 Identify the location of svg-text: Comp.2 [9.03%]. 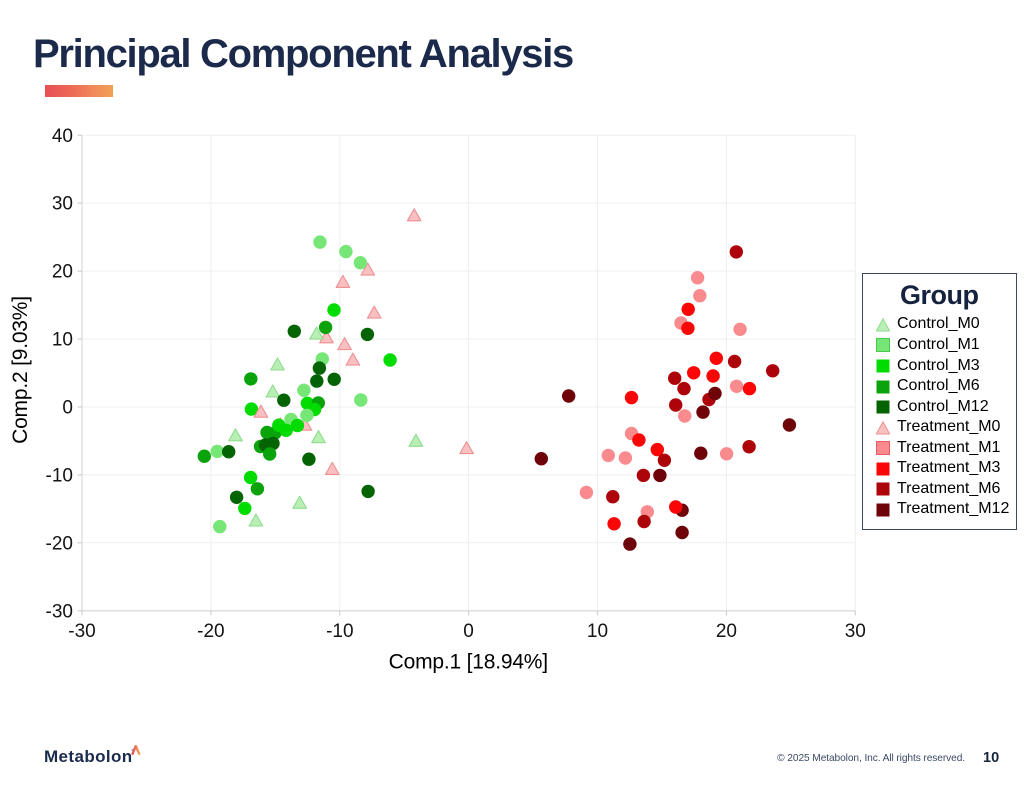
(20, 370).